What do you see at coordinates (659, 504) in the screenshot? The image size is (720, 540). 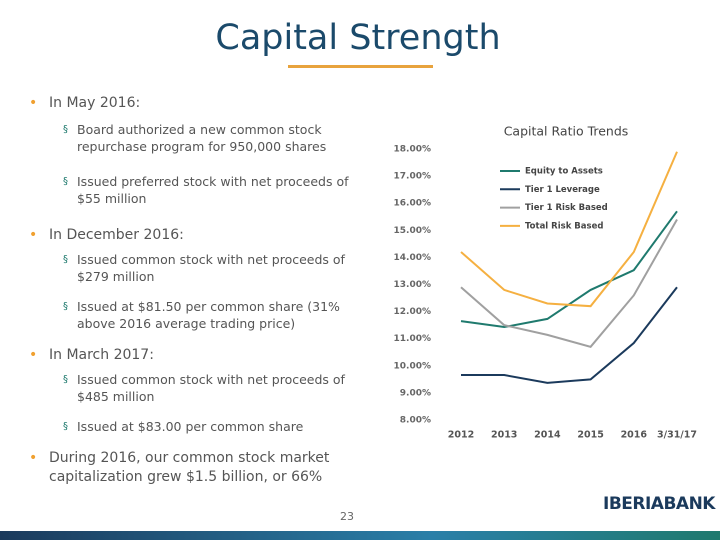 I see `logo: IBERIABANK` at bounding box center [659, 504].